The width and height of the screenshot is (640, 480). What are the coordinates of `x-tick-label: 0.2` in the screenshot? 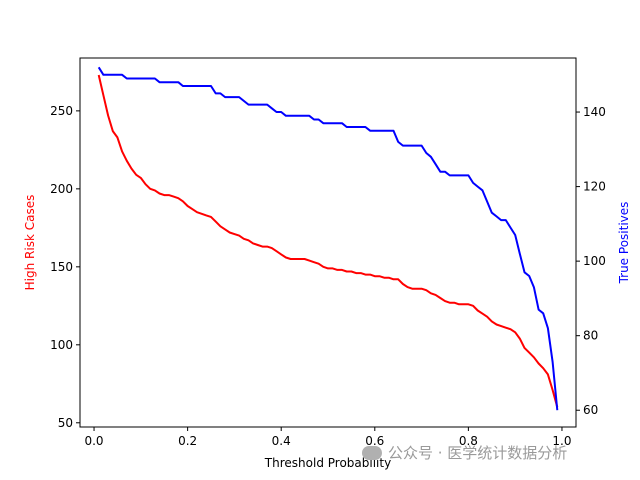 It's located at (187, 441).